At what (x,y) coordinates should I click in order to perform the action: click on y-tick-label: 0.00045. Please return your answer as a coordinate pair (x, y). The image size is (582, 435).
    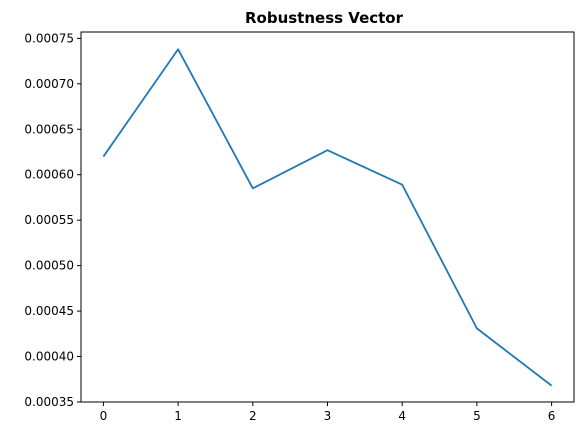
    Looking at the image, I should click on (49, 311).